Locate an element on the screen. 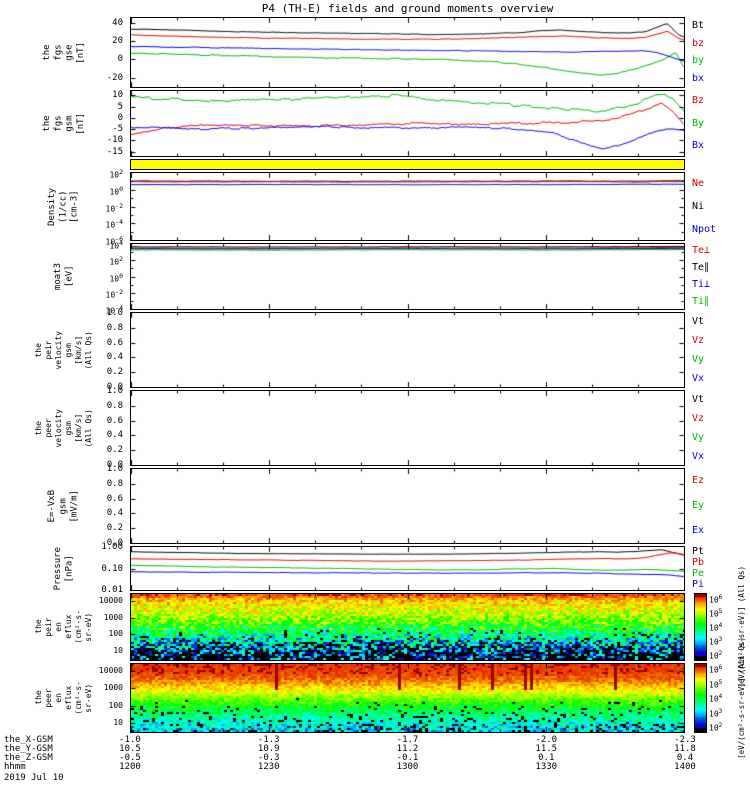  ytick-label-fgs-gse: 0 is located at coordinates (120, 59).